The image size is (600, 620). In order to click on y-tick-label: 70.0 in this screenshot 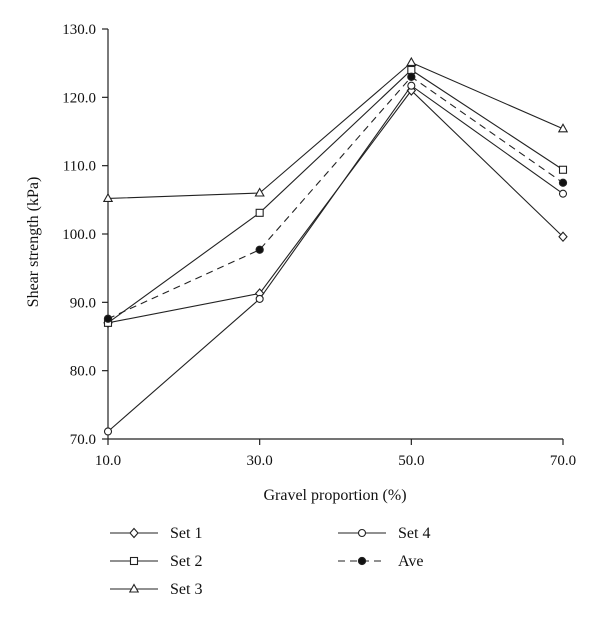, I will do `click(83, 440)`.